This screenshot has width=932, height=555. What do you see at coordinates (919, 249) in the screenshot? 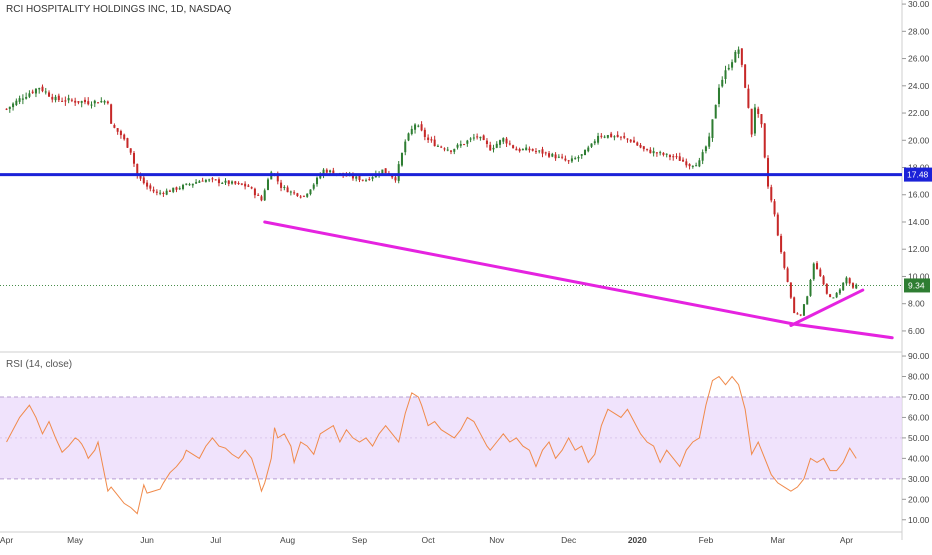
I see `price-tick-label: 12.00` at bounding box center [919, 249].